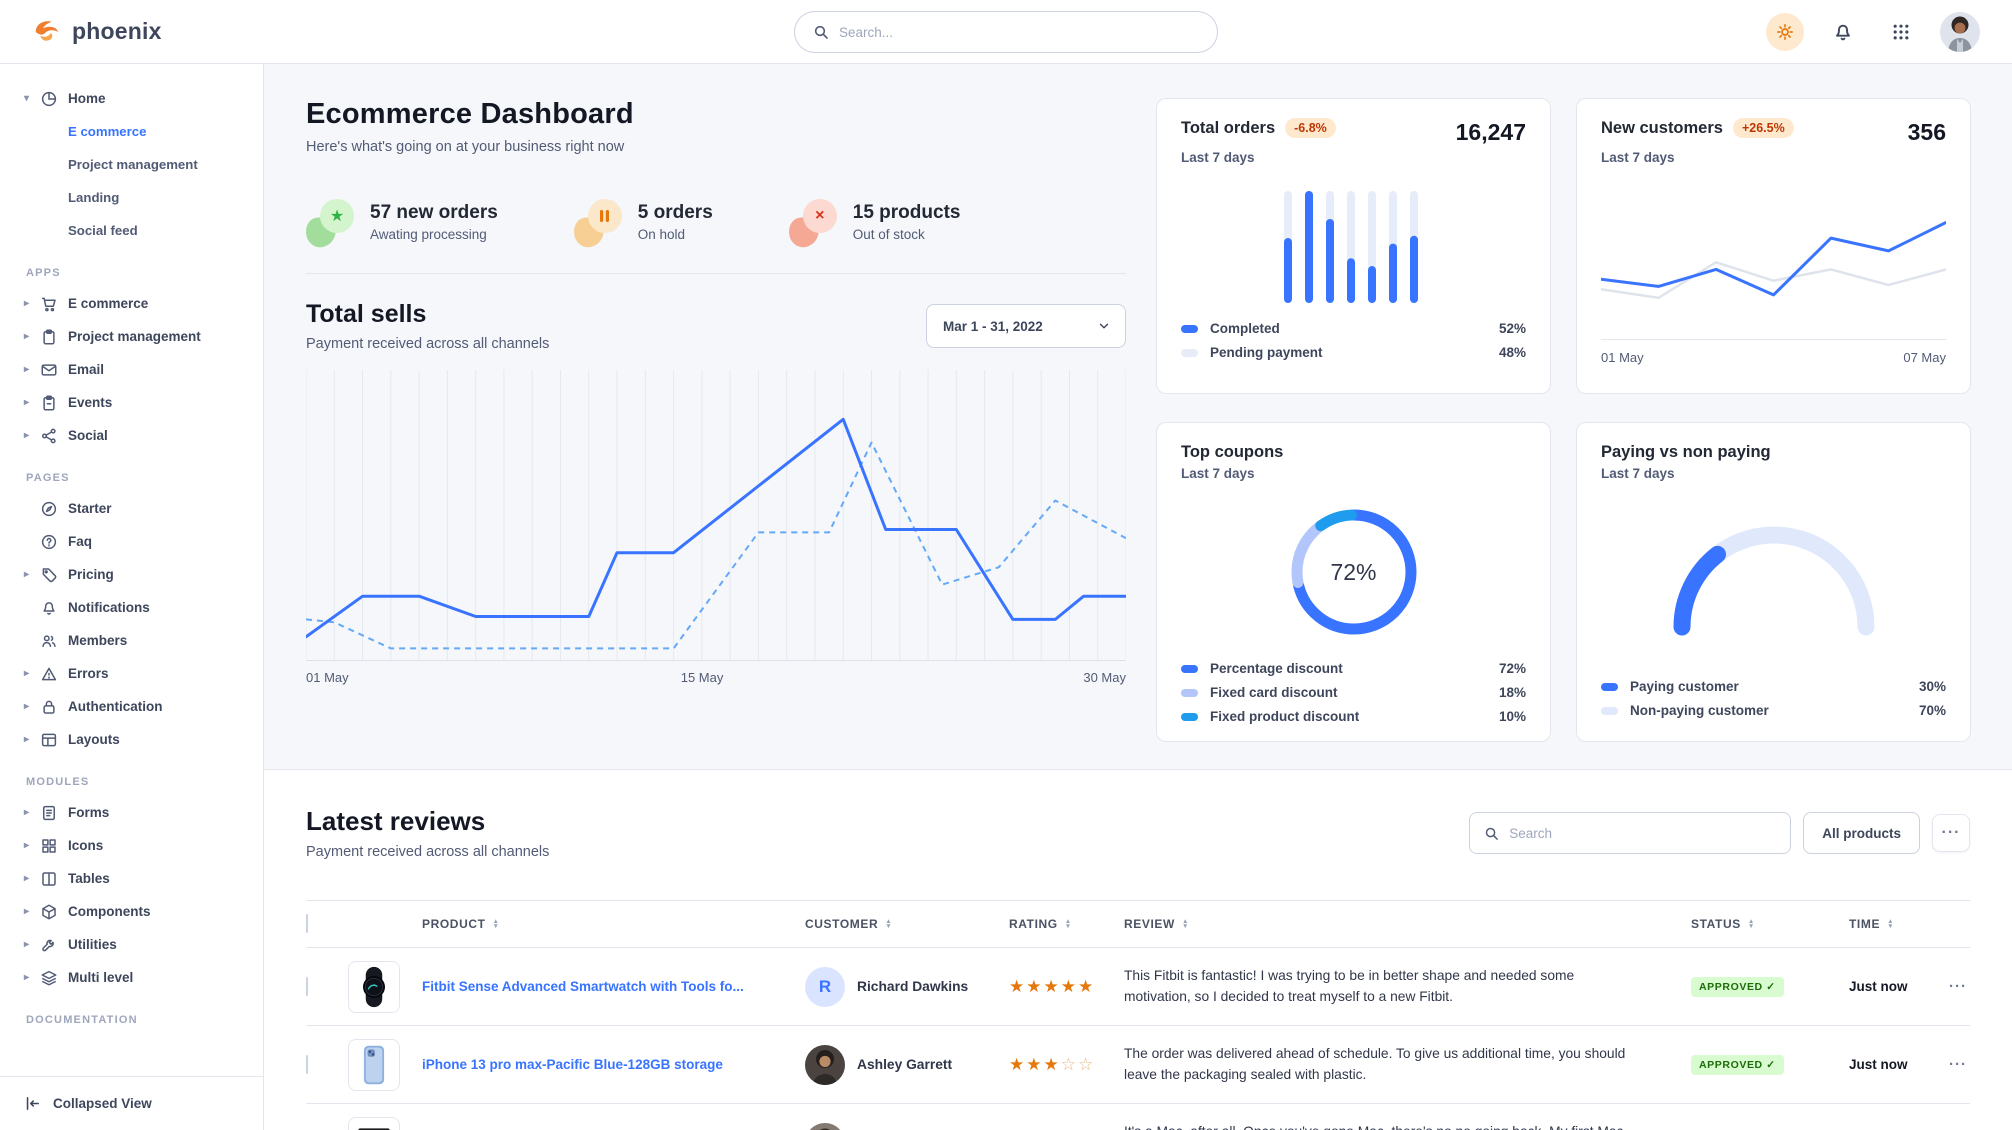  I want to click on sidebar-item-landing: Landing, so click(94, 197).